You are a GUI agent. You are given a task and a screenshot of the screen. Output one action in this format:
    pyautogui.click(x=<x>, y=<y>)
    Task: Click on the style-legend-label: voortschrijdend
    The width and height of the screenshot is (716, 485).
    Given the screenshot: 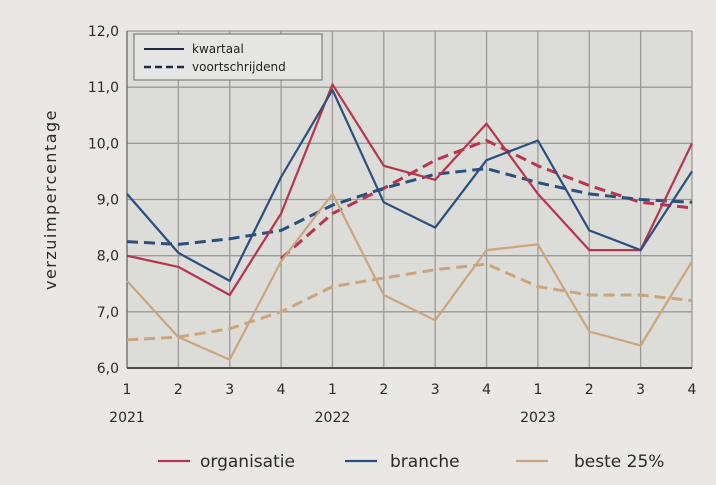 What is the action you would take?
    pyautogui.click(x=239, y=67)
    